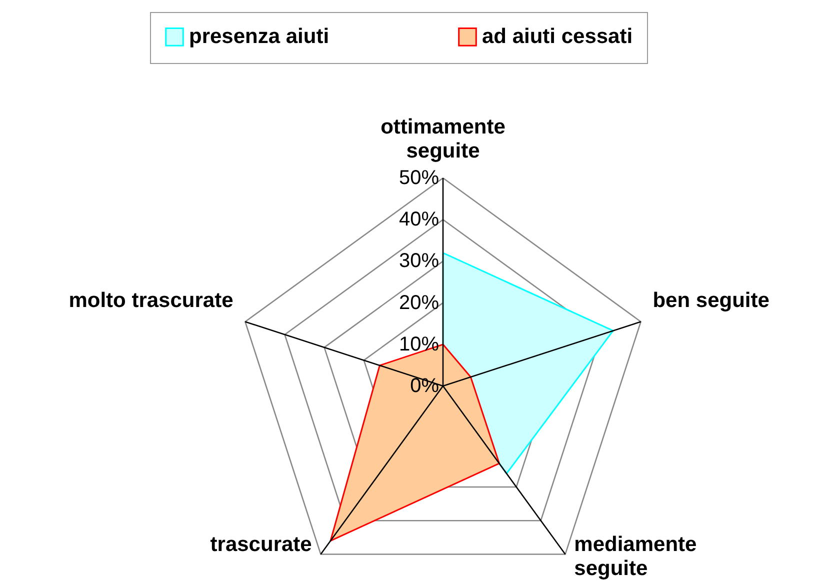 The height and width of the screenshot is (585, 819). I want to click on spoke-label: trascurate, so click(261, 544).